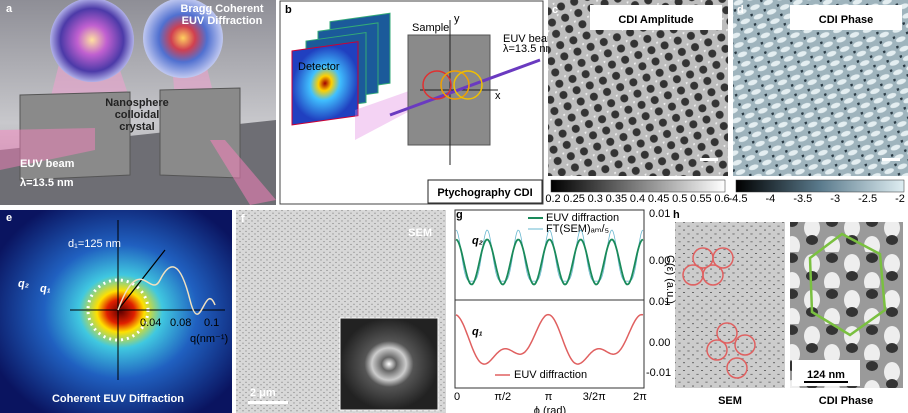 The height and width of the screenshot is (413, 908). I want to click on tick-label: 3/2π, so click(594, 397).